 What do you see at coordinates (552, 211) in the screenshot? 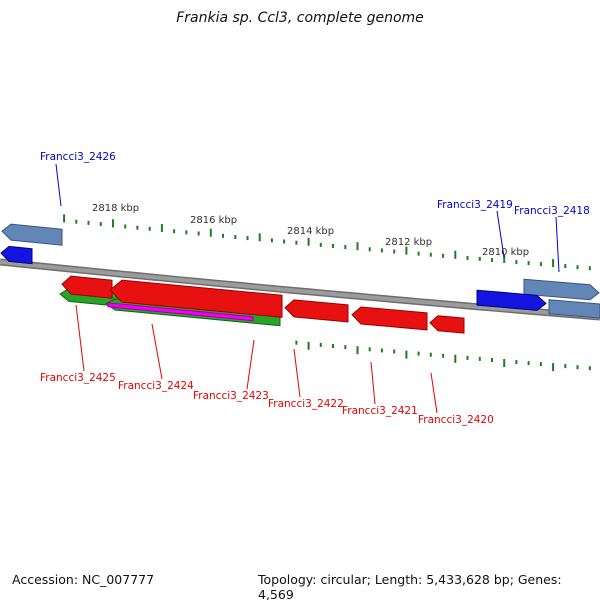
I see `gene-label-francci3_2418: Francci3_2418` at bounding box center [552, 211].